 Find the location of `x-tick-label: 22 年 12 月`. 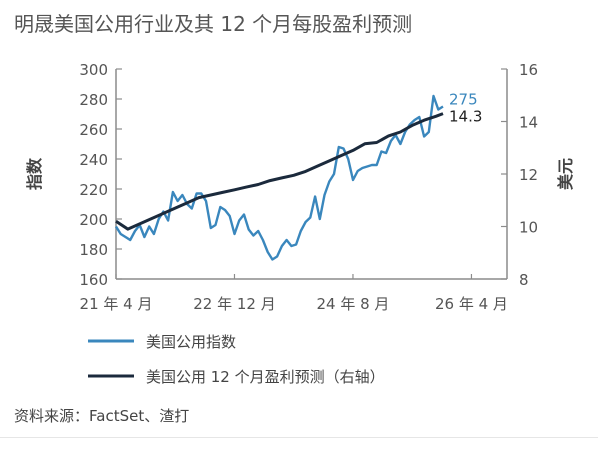

x-tick-label: 22 年 12 月 is located at coordinates (234, 304).